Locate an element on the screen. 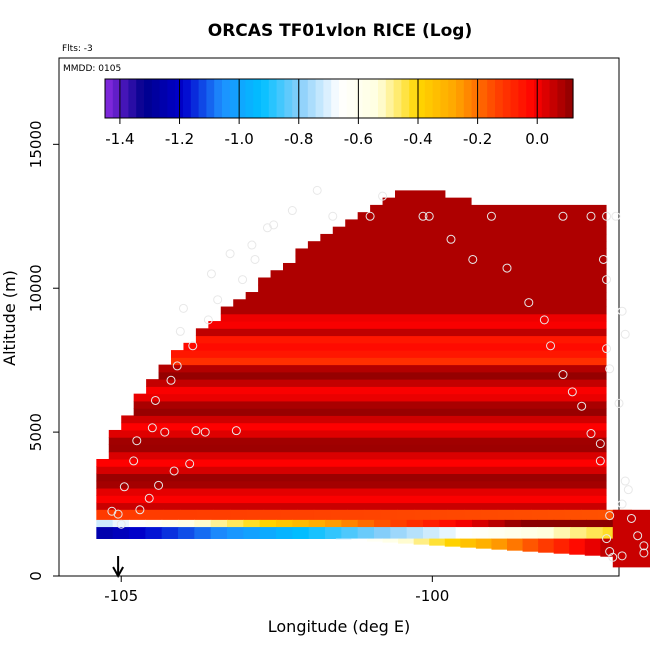  y-tick-label: 5000 is located at coordinates (36, 432).